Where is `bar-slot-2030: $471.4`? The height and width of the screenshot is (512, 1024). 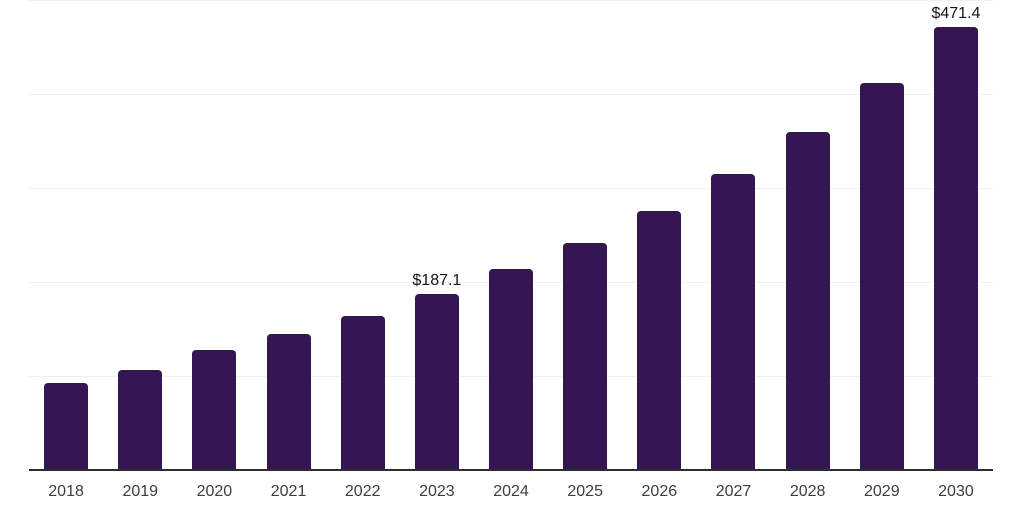 bar-slot-2030: $471.4 is located at coordinates (956, 235).